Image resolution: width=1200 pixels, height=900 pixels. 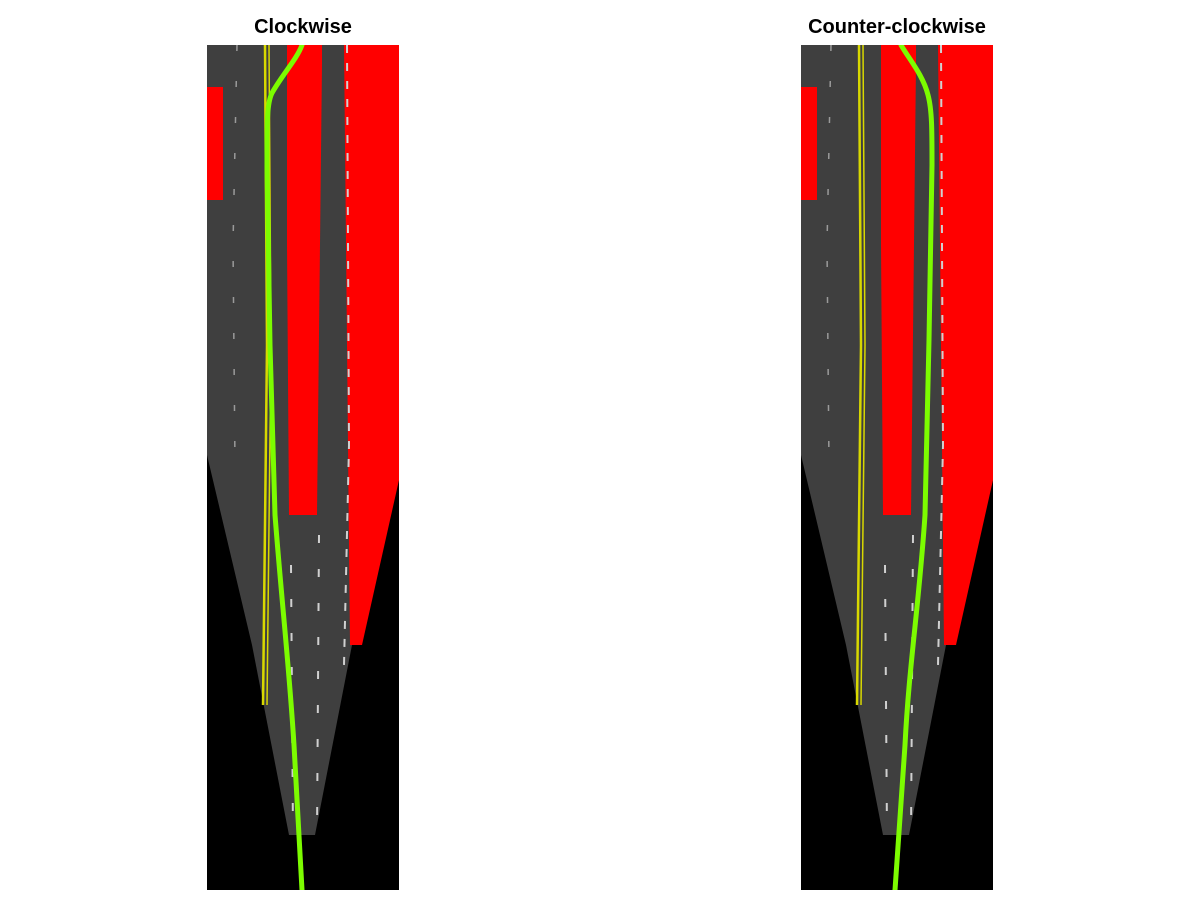 What do you see at coordinates (859, 375) in the screenshot?
I see `center-line-yellow` at bounding box center [859, 375].